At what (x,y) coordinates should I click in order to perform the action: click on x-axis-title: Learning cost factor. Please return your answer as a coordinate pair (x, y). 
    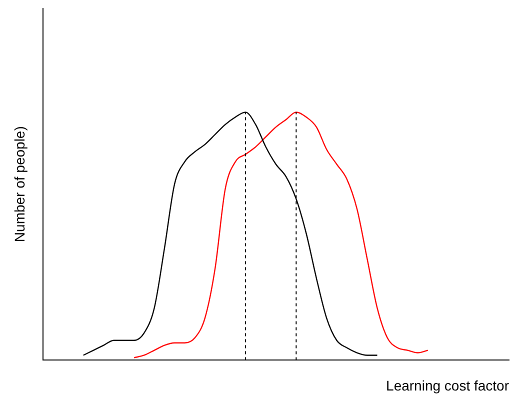
    Looking at the image, I should click on (448, 385).